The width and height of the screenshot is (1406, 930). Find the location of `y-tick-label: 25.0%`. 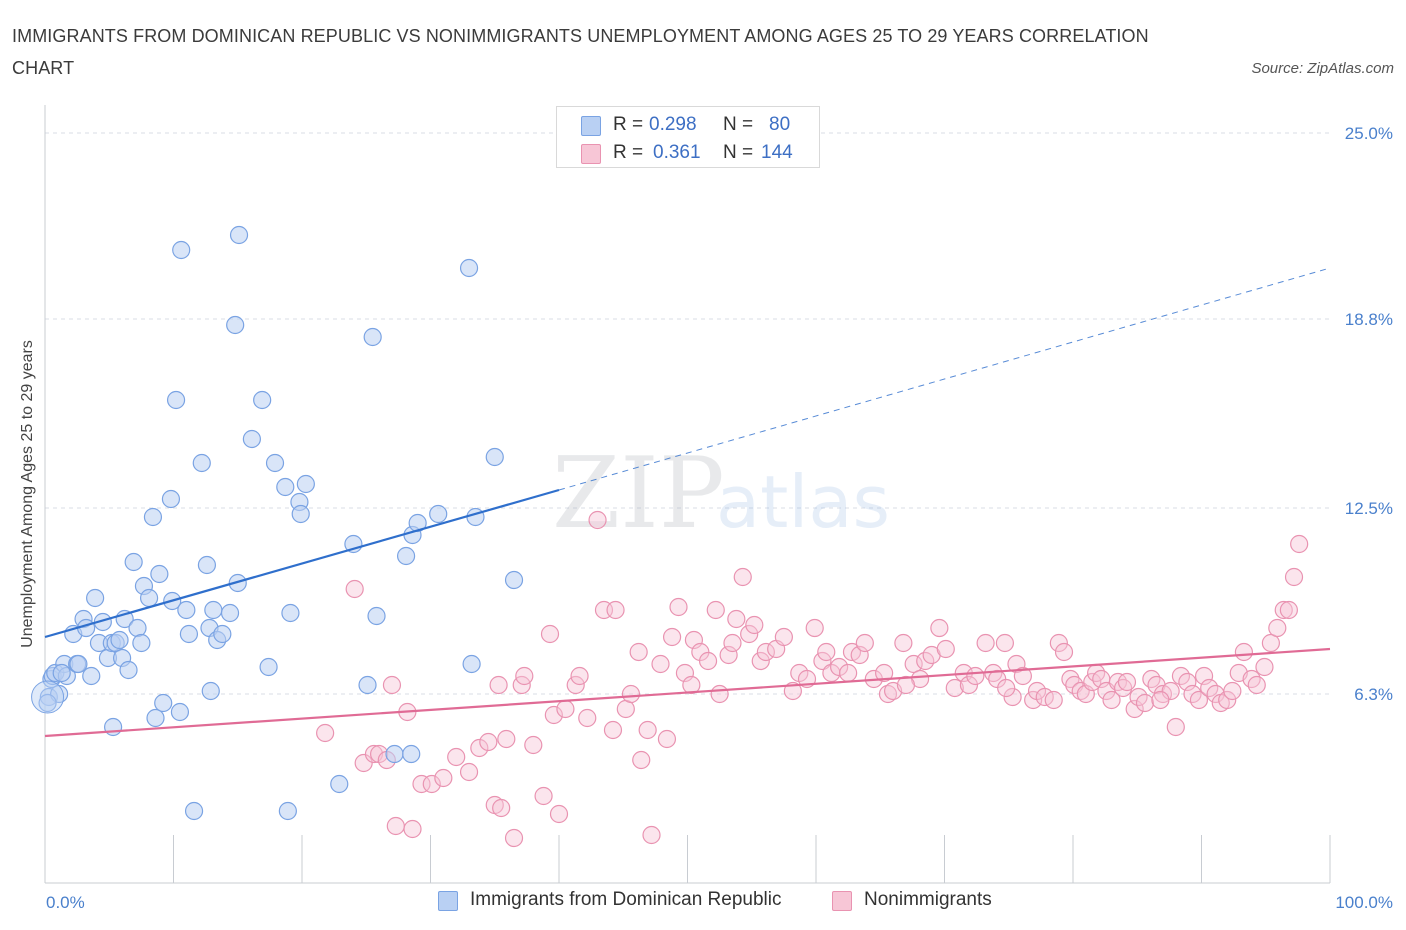

y-tick-label: 25.0% is located at coordinates (1369, 133).